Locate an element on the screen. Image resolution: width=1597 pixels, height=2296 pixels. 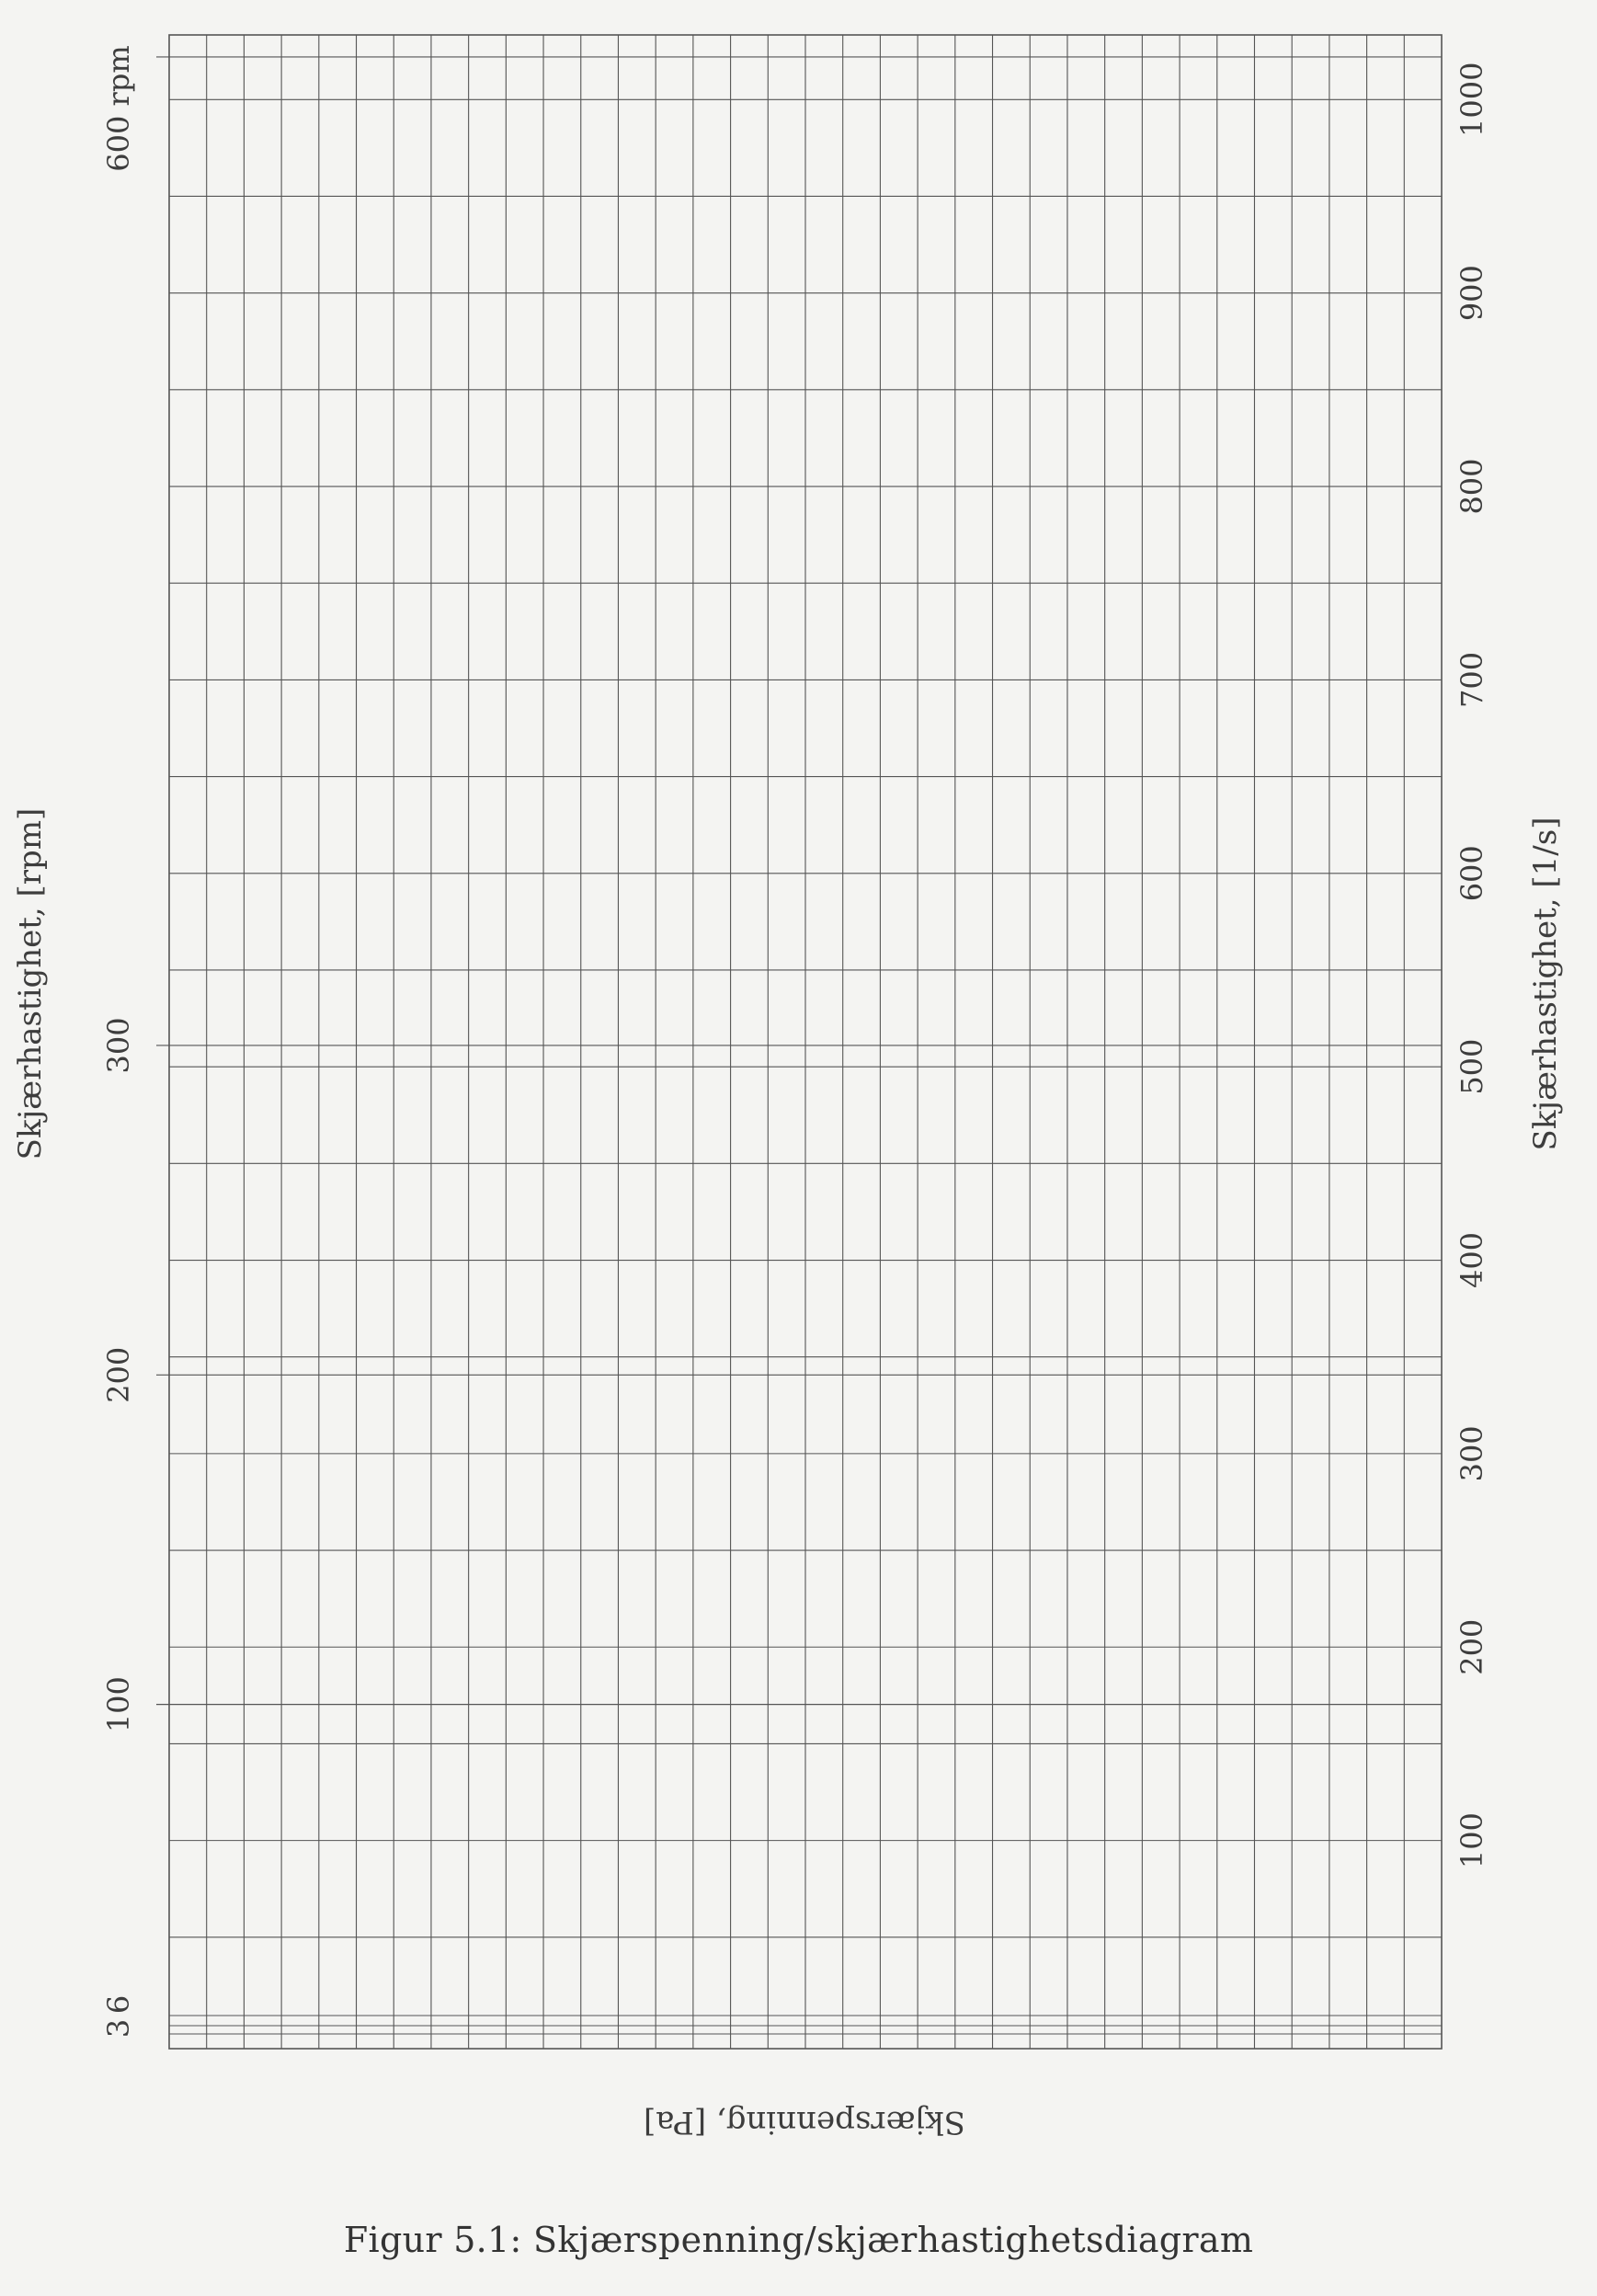
s-tick-label: 500 is located at coordinates (1471, 1067).